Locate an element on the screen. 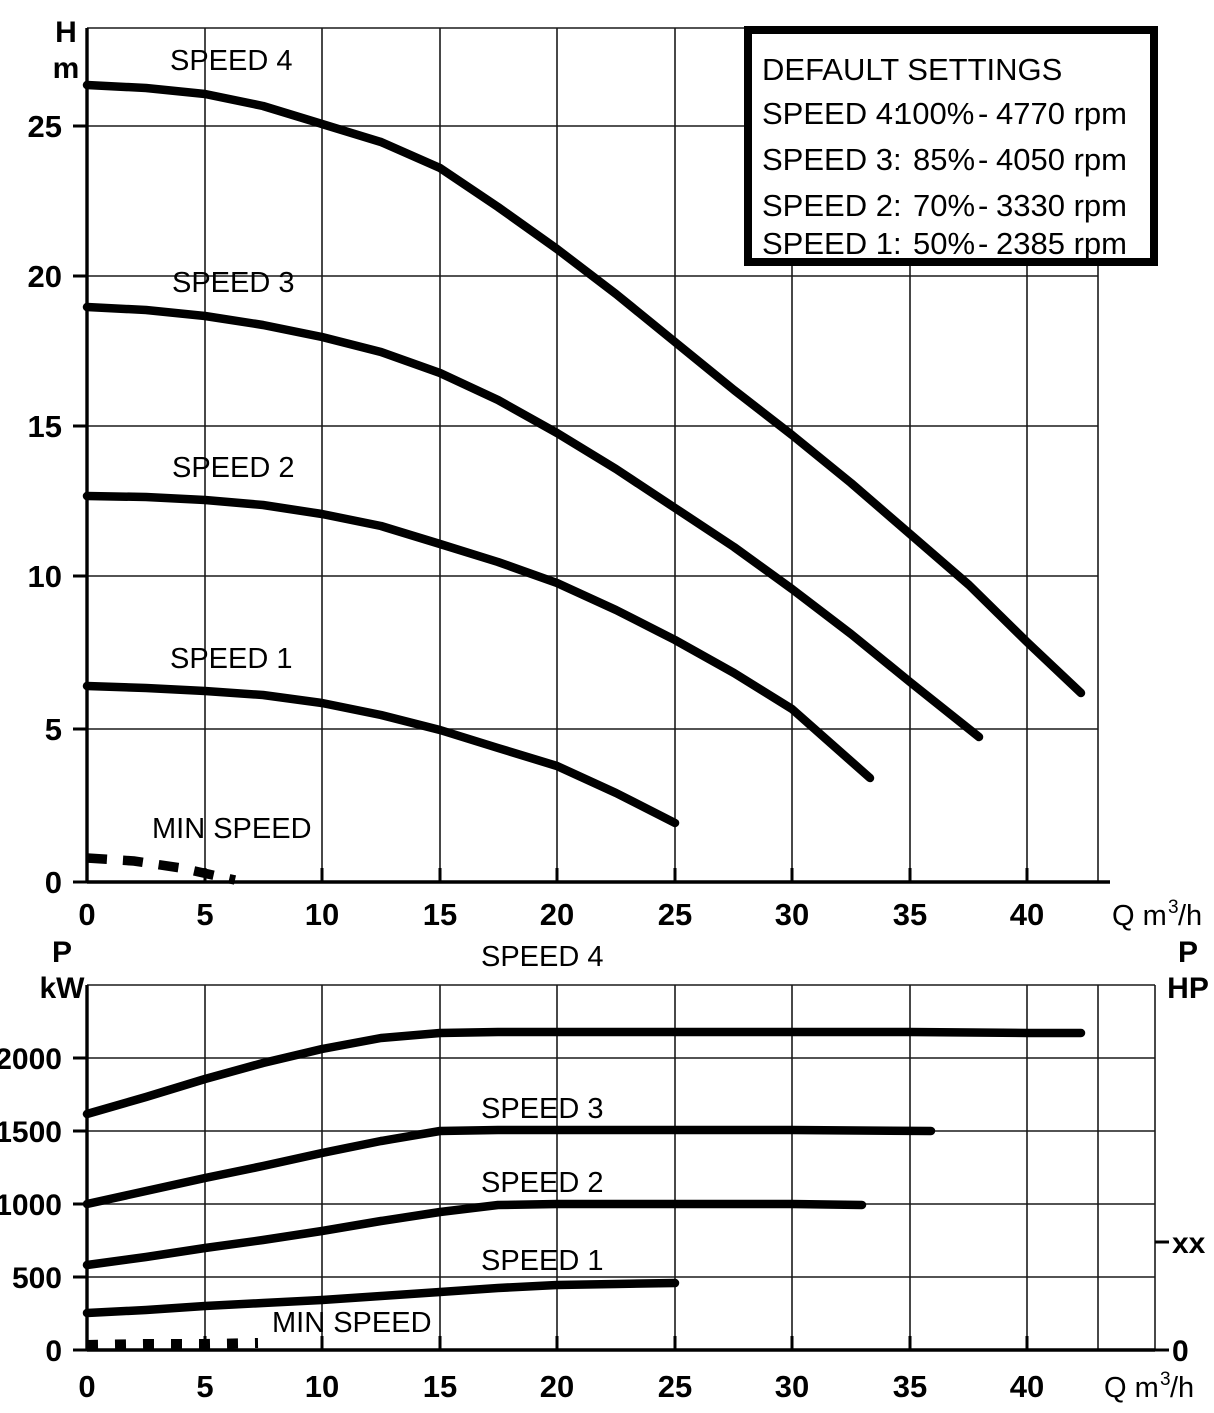 Image resolution: width=1214 pixels, height=1413 pixels. head-y-tick-15: 15 is located at coordinates (45, 426).